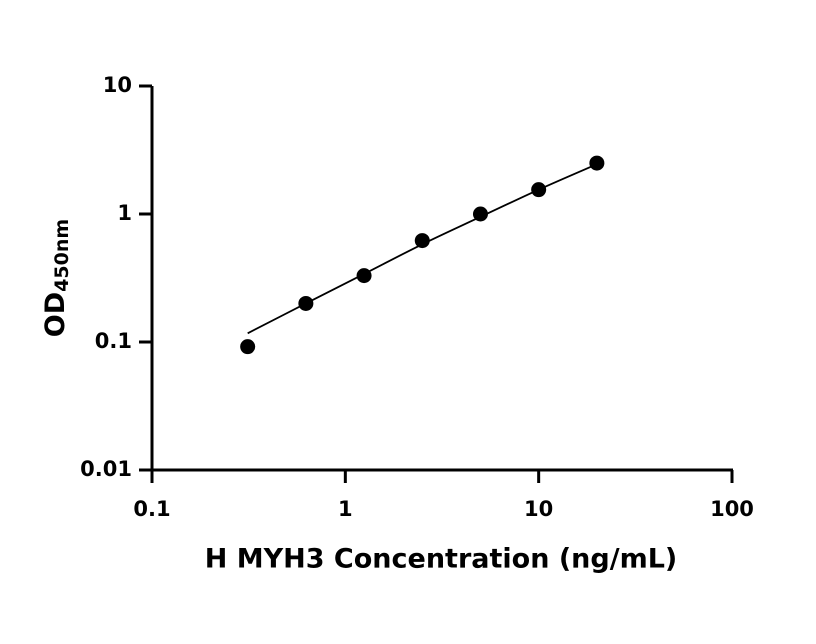  I want to click on y-axis-title: OD450nm, so click(56, 278).